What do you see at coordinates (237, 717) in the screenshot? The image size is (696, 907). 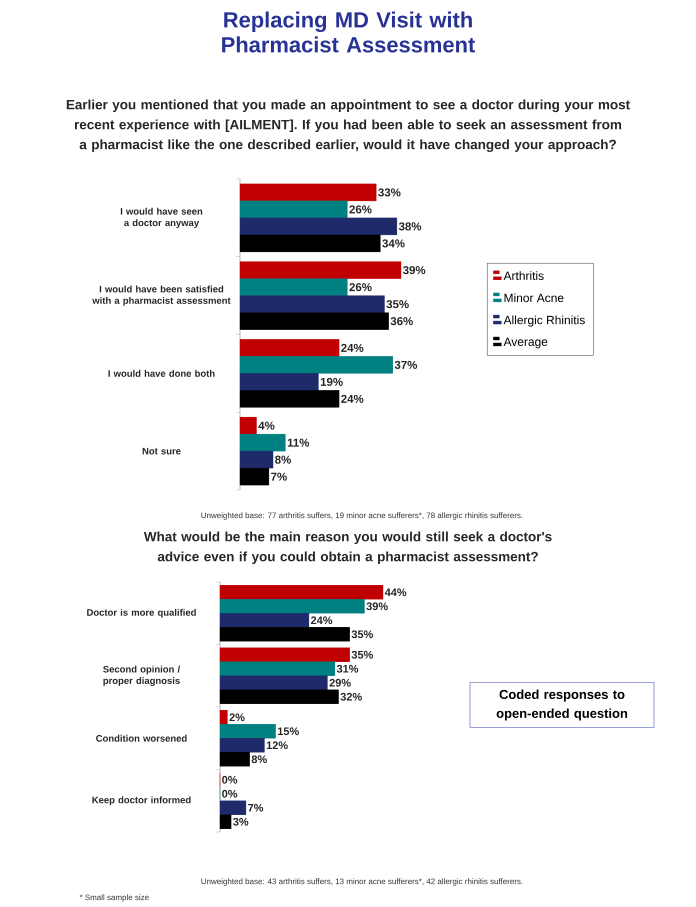 I see `data-label: 2%` at bounding box center [237, 717].